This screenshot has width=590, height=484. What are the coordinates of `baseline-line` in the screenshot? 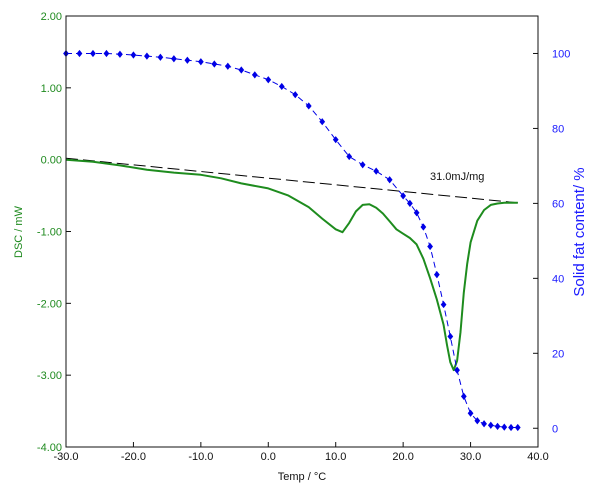 It's located at (291, 180).